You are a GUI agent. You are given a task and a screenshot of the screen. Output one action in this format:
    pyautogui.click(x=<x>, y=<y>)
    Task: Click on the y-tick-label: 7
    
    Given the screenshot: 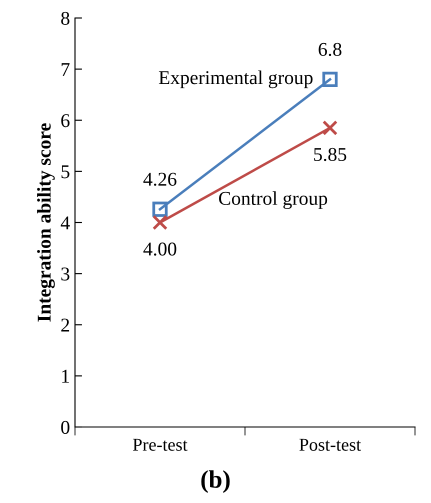 What is the action you would take?
    pyautogui.click(x=66, y=69)
    